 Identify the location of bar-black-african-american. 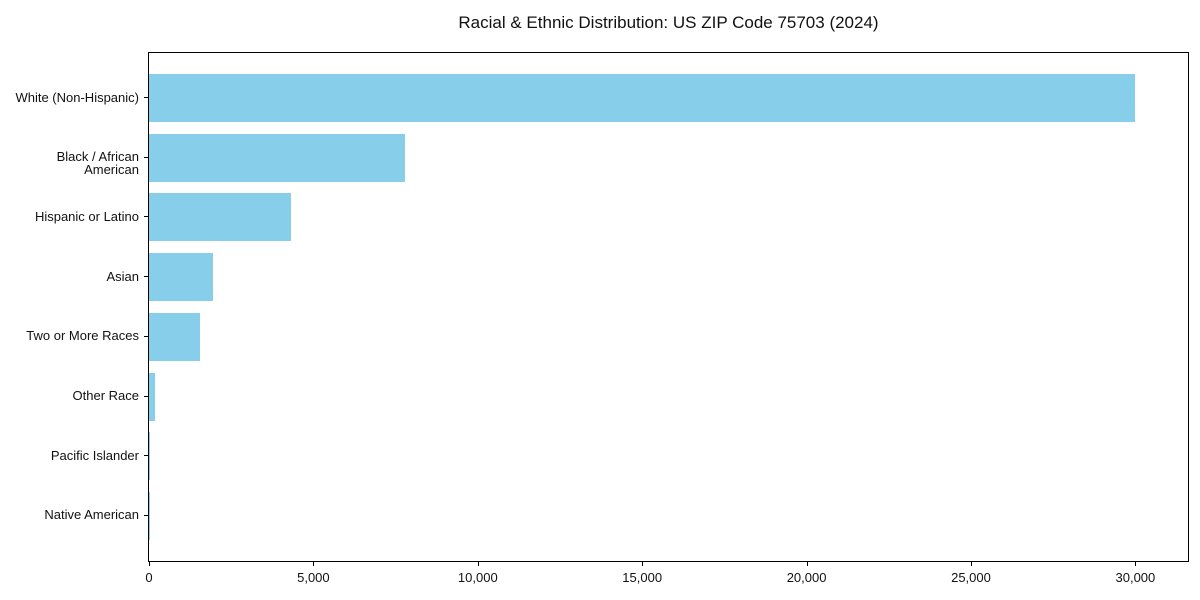
(277, 157).